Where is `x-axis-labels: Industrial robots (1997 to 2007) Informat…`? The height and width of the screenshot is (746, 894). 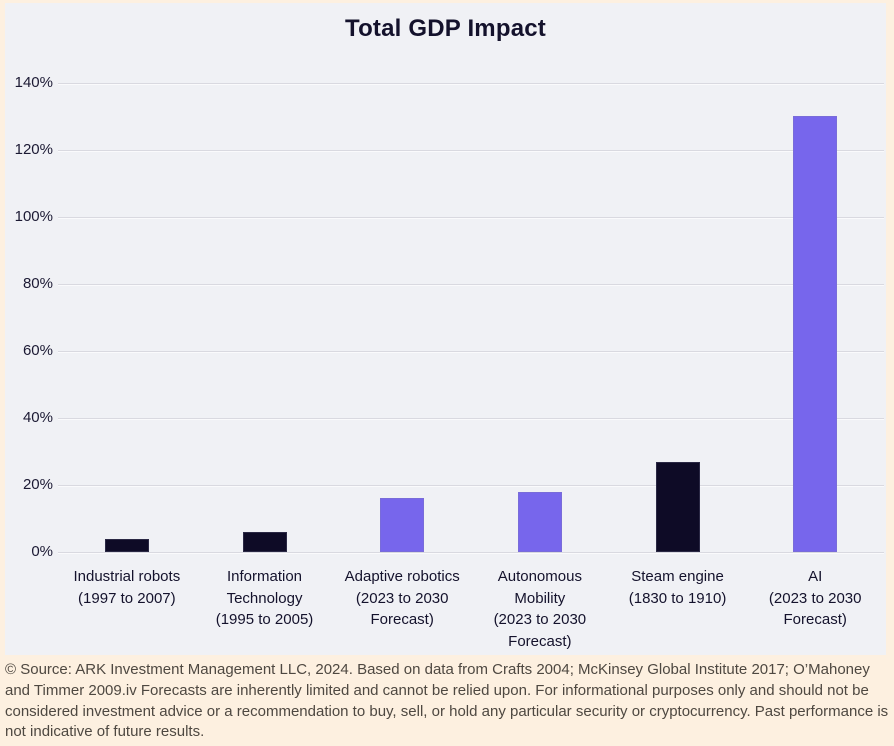
x-axis-labels: Industrial robots (1997 to 2007) Informat… is located at coordinates (471, 609).